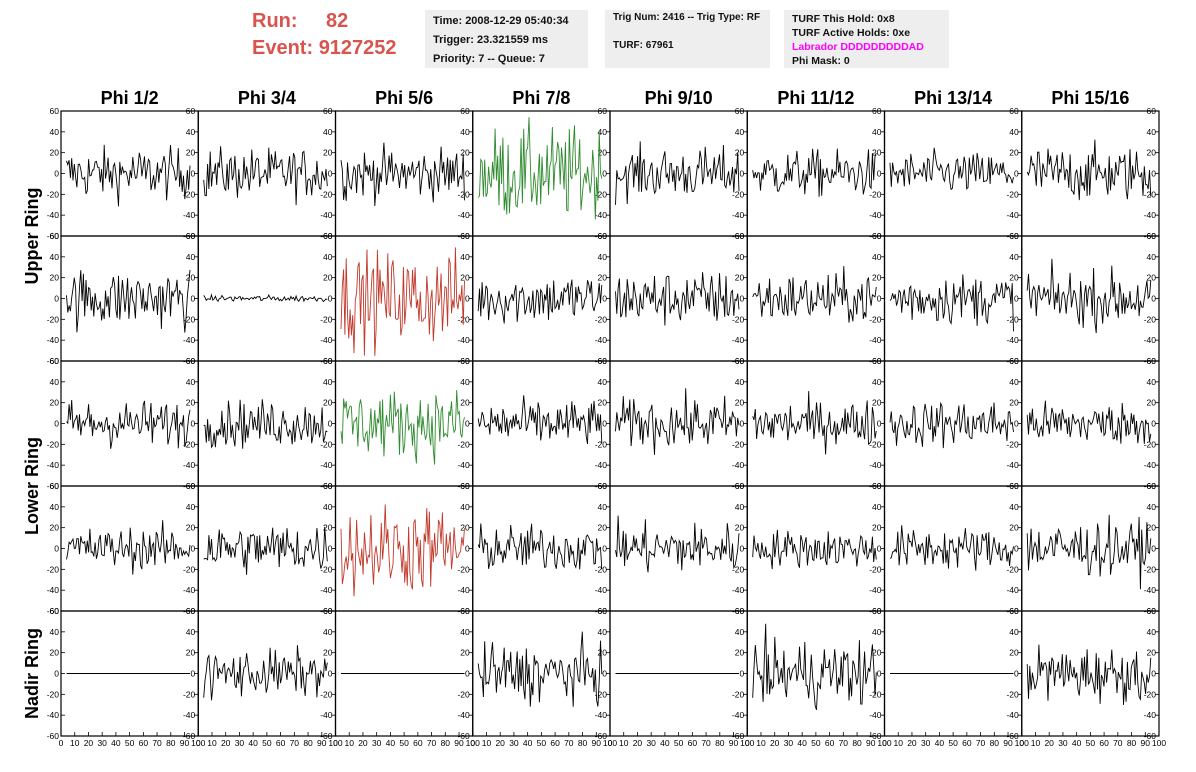  What do you see at coordinates (541, 98) in the screenshot?
I see `column-title: Phi 7/8` at bounding box center [541, 98].